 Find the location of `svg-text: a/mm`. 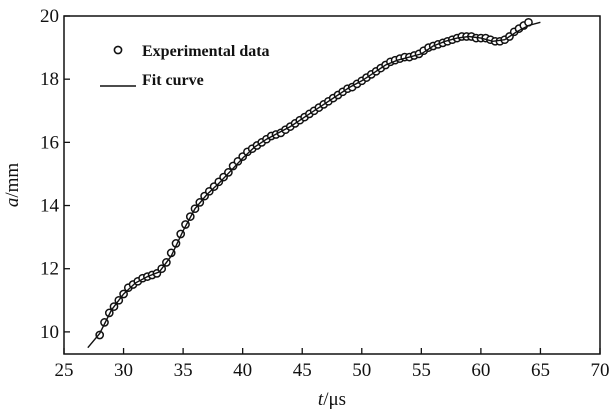

svg-text: a/mm is located at coordinates (12, 185).